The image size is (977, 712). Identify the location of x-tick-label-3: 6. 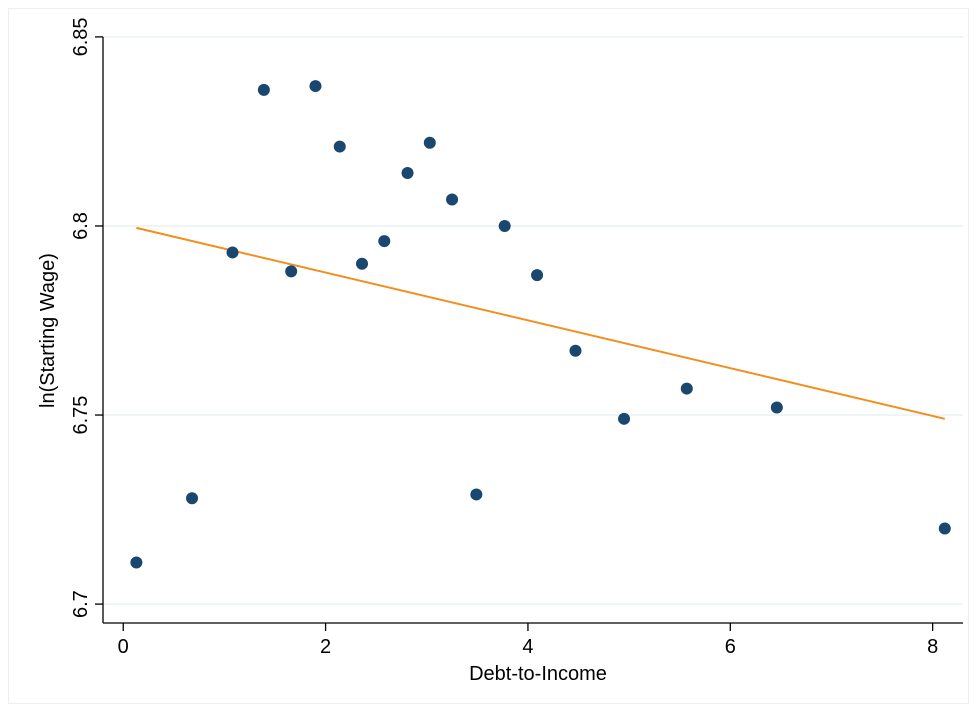
(730, 647).